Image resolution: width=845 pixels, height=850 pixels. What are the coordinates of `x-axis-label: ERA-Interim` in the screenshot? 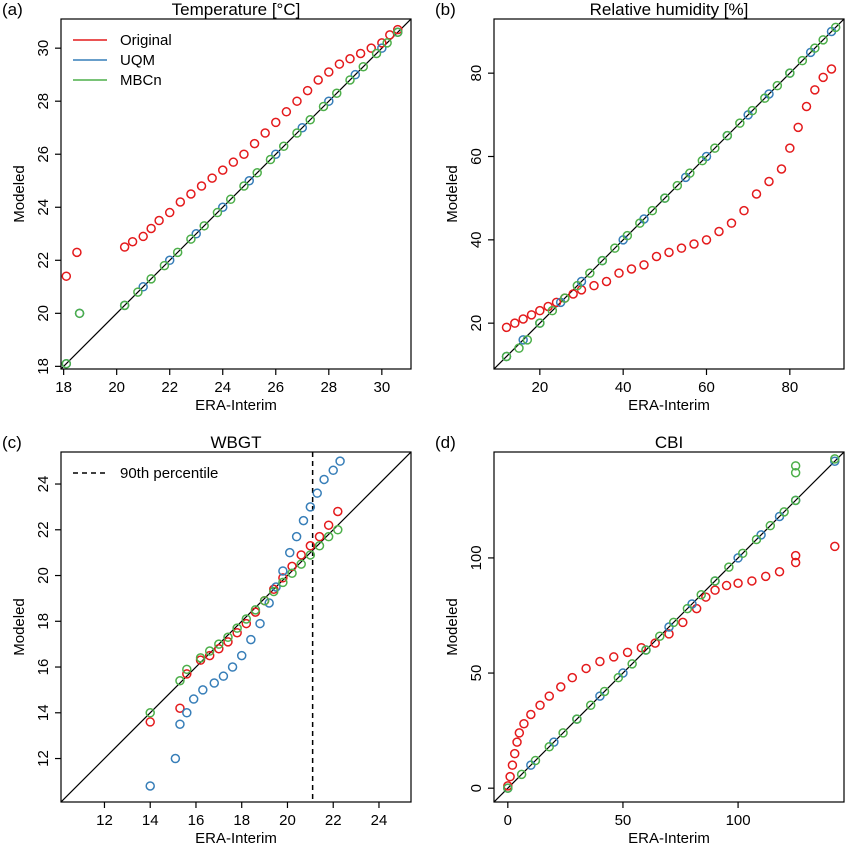 It's located at (669, 405).